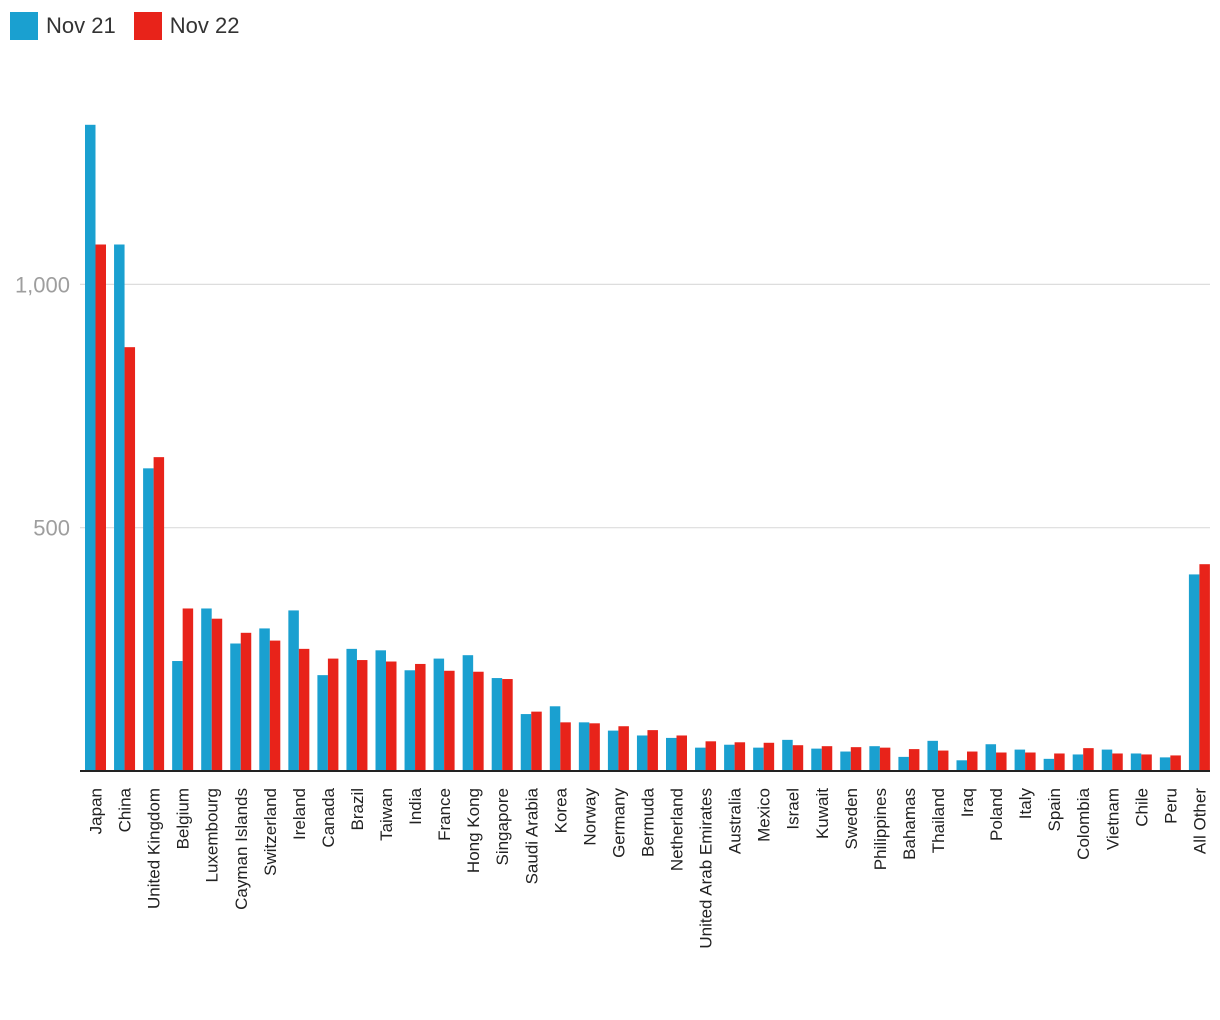 Image resolution: width=1220 pixels, height=1020 pixels. What do you see at coordinates (125, 809) in the screenshot?
I see `x-tick-label: China` at bounding box center [125, 809].